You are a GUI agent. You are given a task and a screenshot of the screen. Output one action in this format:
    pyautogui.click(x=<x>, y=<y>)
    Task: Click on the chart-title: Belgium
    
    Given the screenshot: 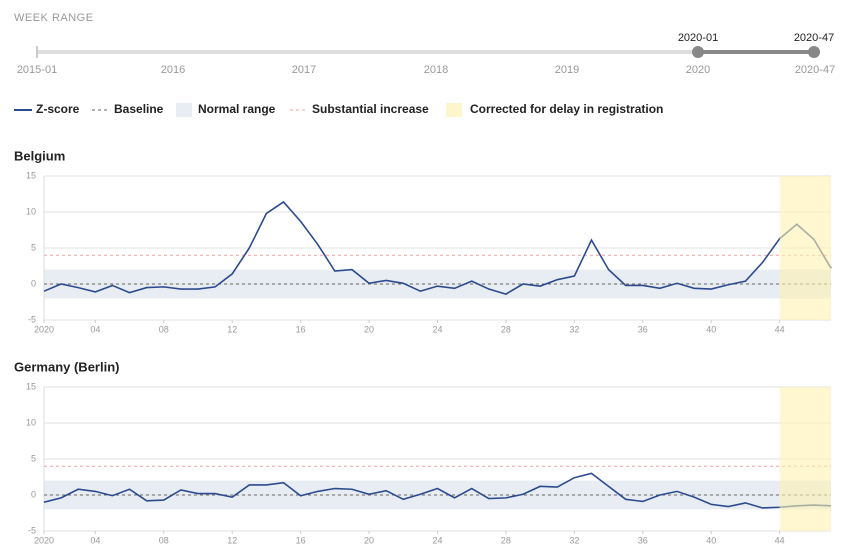 What is the action you would take?
    pyautogui.click(x=39, y=155)
    